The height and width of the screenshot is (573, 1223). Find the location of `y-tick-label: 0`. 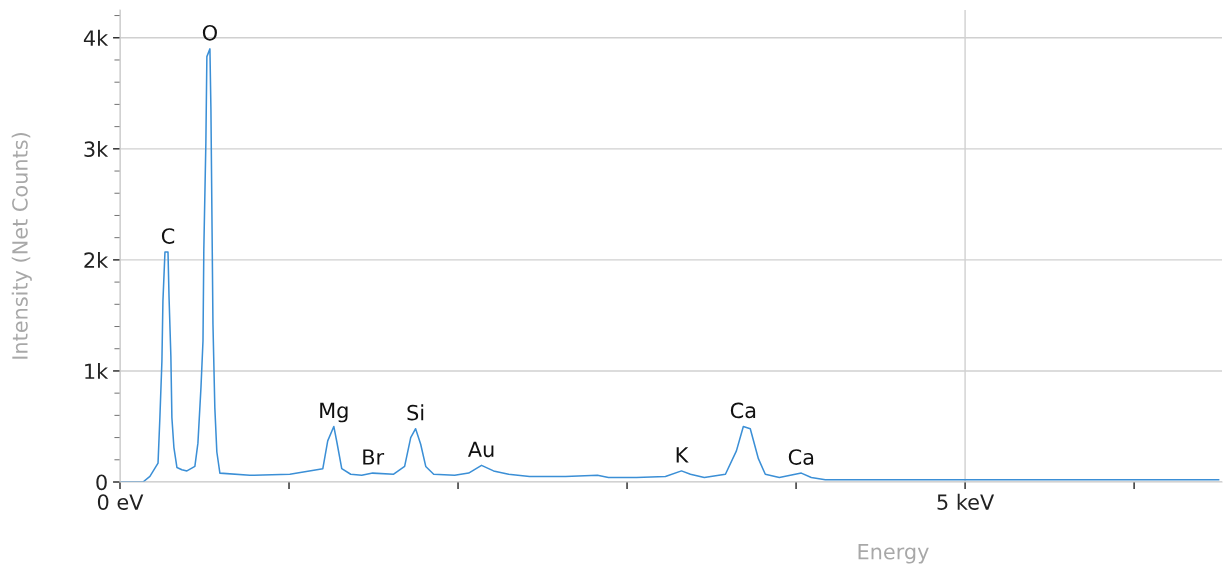

y-tick-label: 0 is located at coordinates (101, 482).